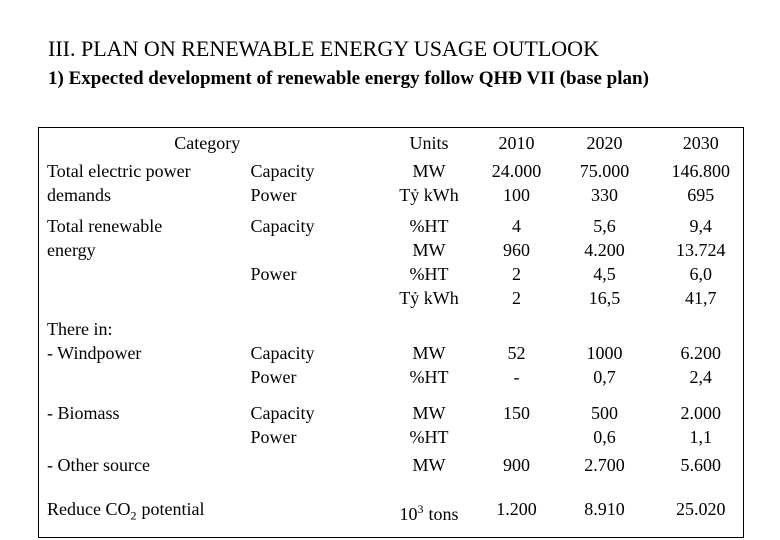 The width and height of the screenshot is (780, 540). I want to click on table-cell: Reduce CO2 potential, so click(141, 513).